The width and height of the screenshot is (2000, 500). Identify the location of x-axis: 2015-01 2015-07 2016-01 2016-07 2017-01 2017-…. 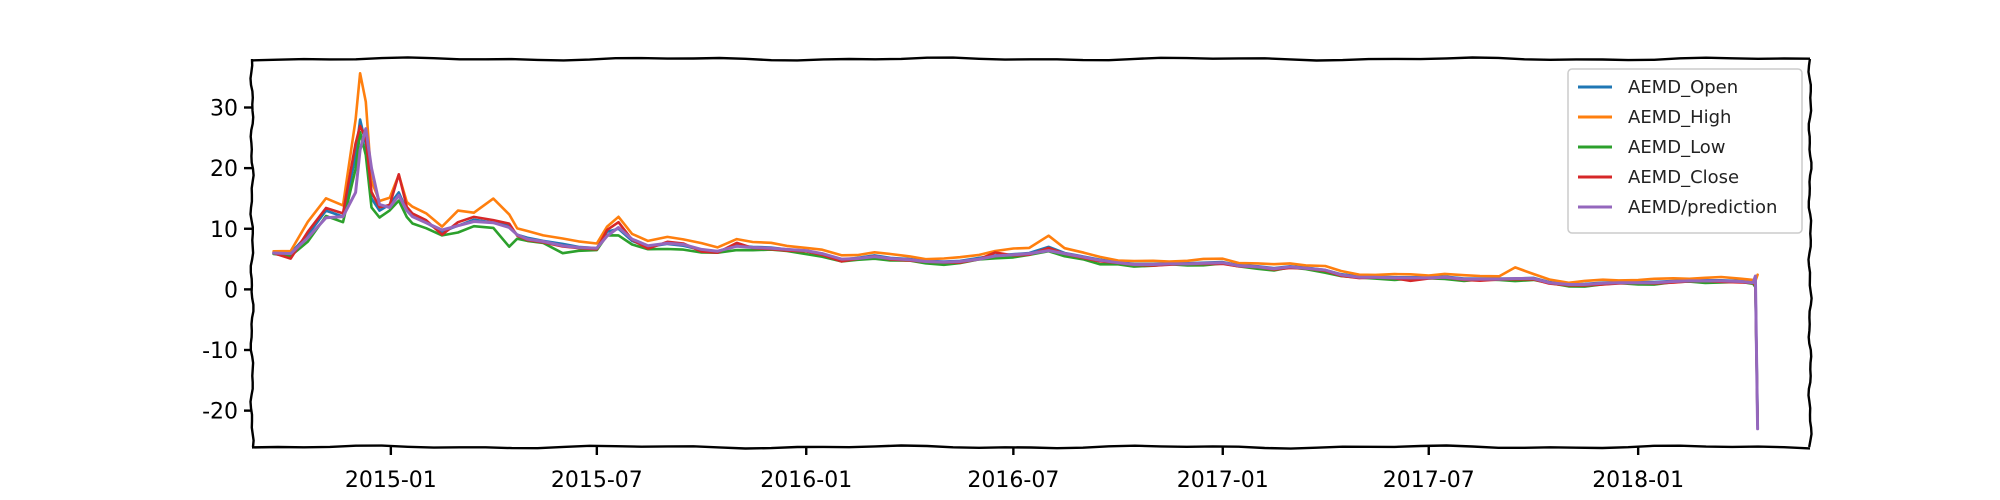
(1014, 470).